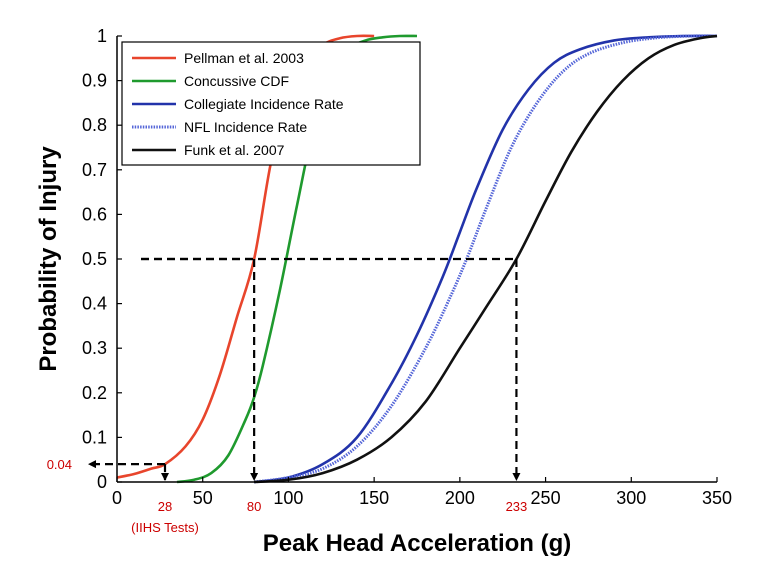  Describe the element at coordinates (94, 125) in the screenshot. I see `y-tick-label-8: 0.8` at that location.